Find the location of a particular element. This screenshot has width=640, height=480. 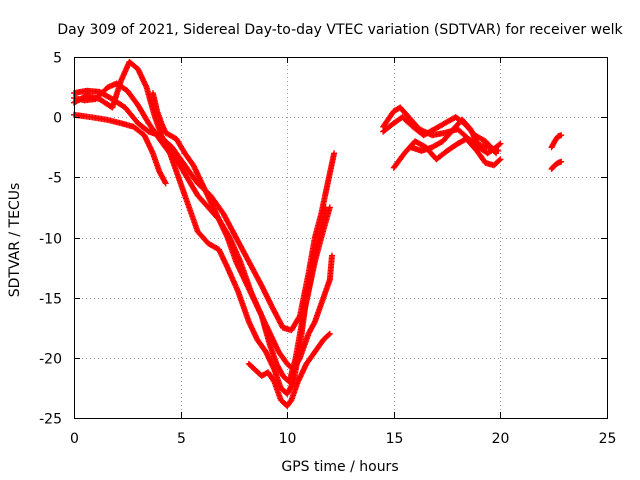

x-tick-label: 5 is located at coordinates (181, 439).